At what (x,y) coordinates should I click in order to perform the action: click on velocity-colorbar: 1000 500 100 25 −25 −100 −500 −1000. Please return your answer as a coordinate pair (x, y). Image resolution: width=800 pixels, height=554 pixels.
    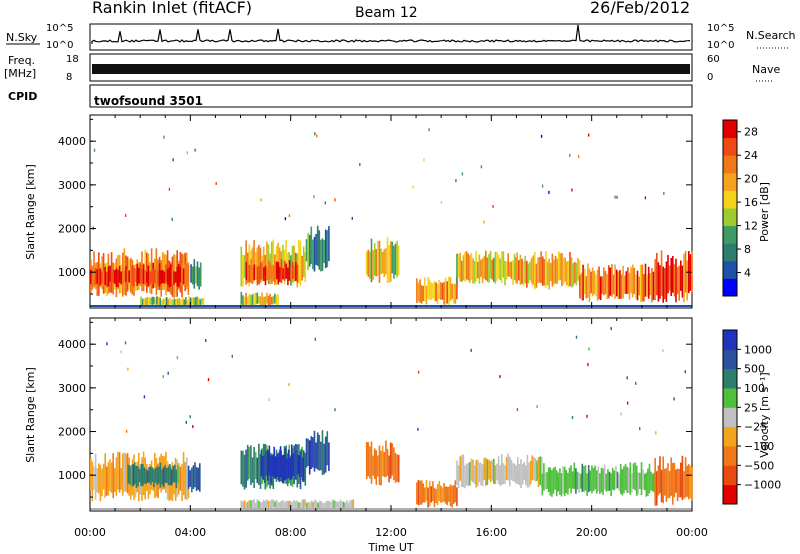
    Looking at the image, I should click on (751, 417).